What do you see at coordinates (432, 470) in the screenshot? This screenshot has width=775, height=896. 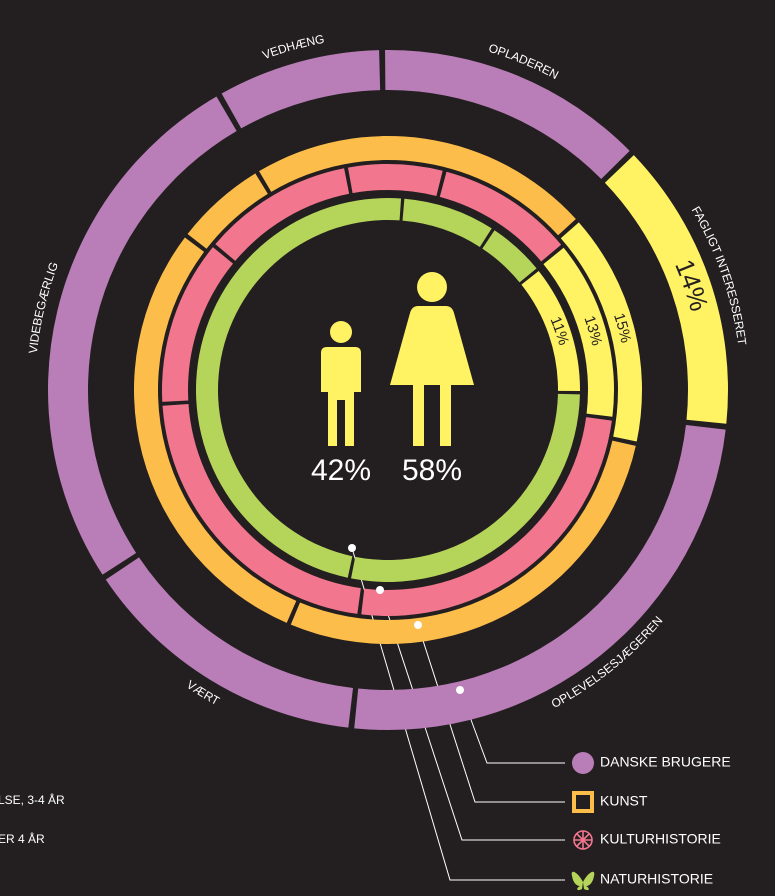 I see `figure-label: 58%` at bounding box center [432, 470].